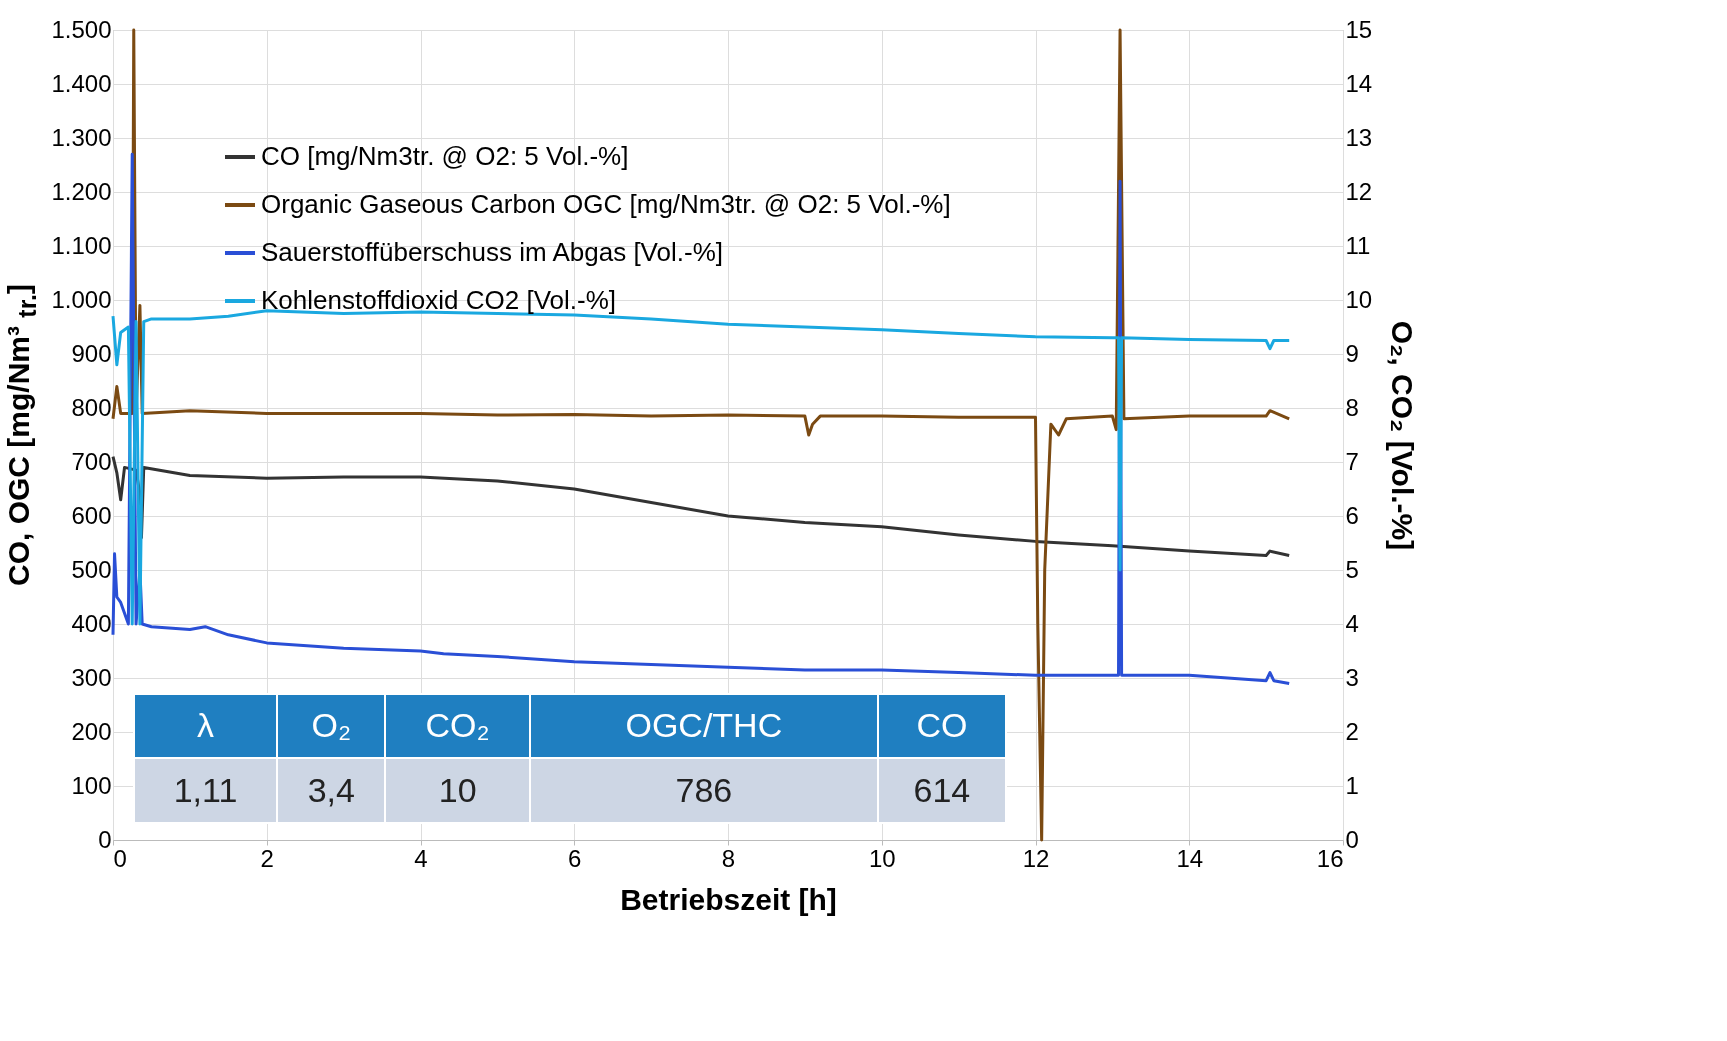  What do you see at coordinates (728, 899) in the screenshot?
I see `x-axis-title: Betriebszeit [h]` at bounding box center [728, 899].